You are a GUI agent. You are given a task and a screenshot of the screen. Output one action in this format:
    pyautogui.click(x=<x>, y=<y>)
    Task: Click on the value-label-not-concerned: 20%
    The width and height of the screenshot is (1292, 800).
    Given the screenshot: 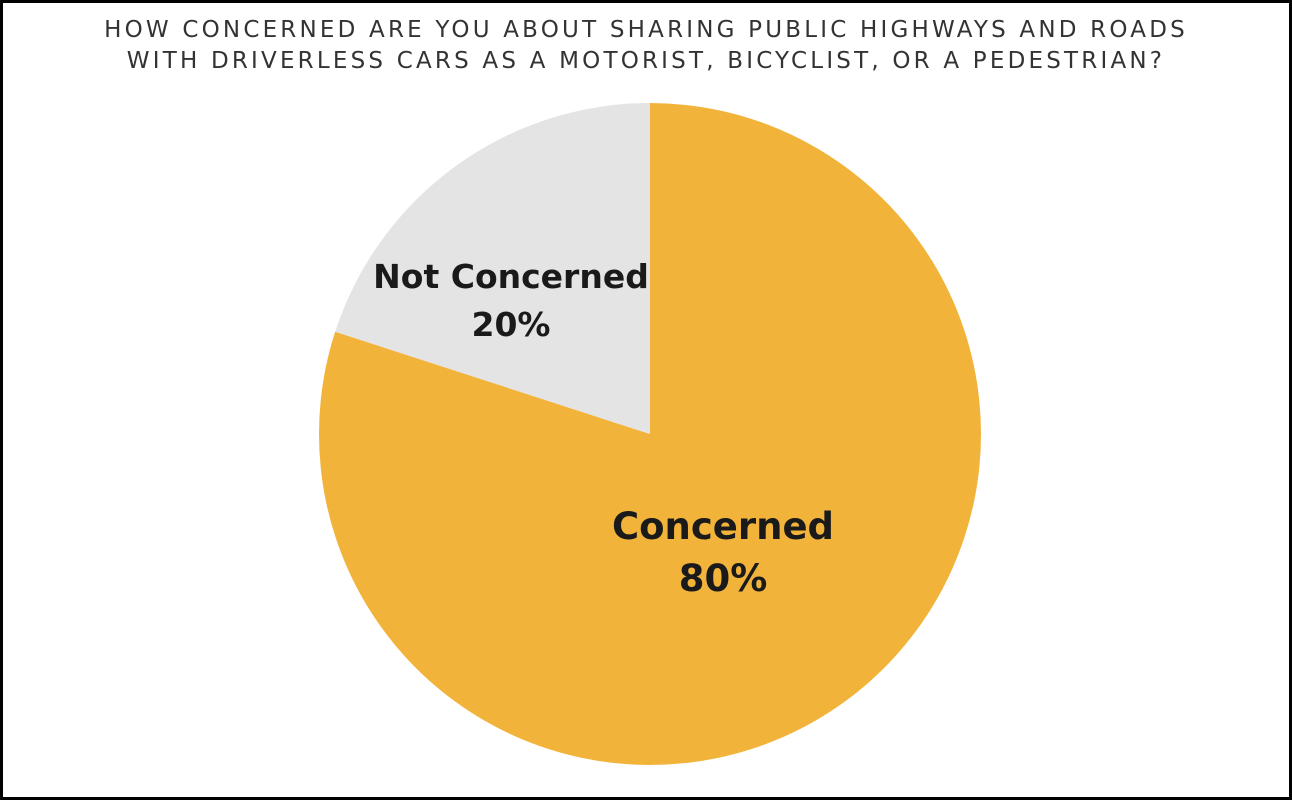 What is the action you would take?
    pyautogui.click(x=511, y=324)
    